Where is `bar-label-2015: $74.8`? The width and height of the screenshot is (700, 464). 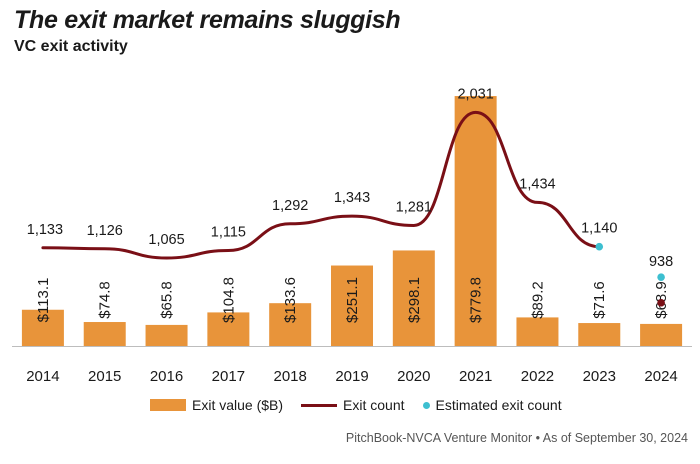
bar-label-2015: $74.8 is located at coordinates (105, 300).